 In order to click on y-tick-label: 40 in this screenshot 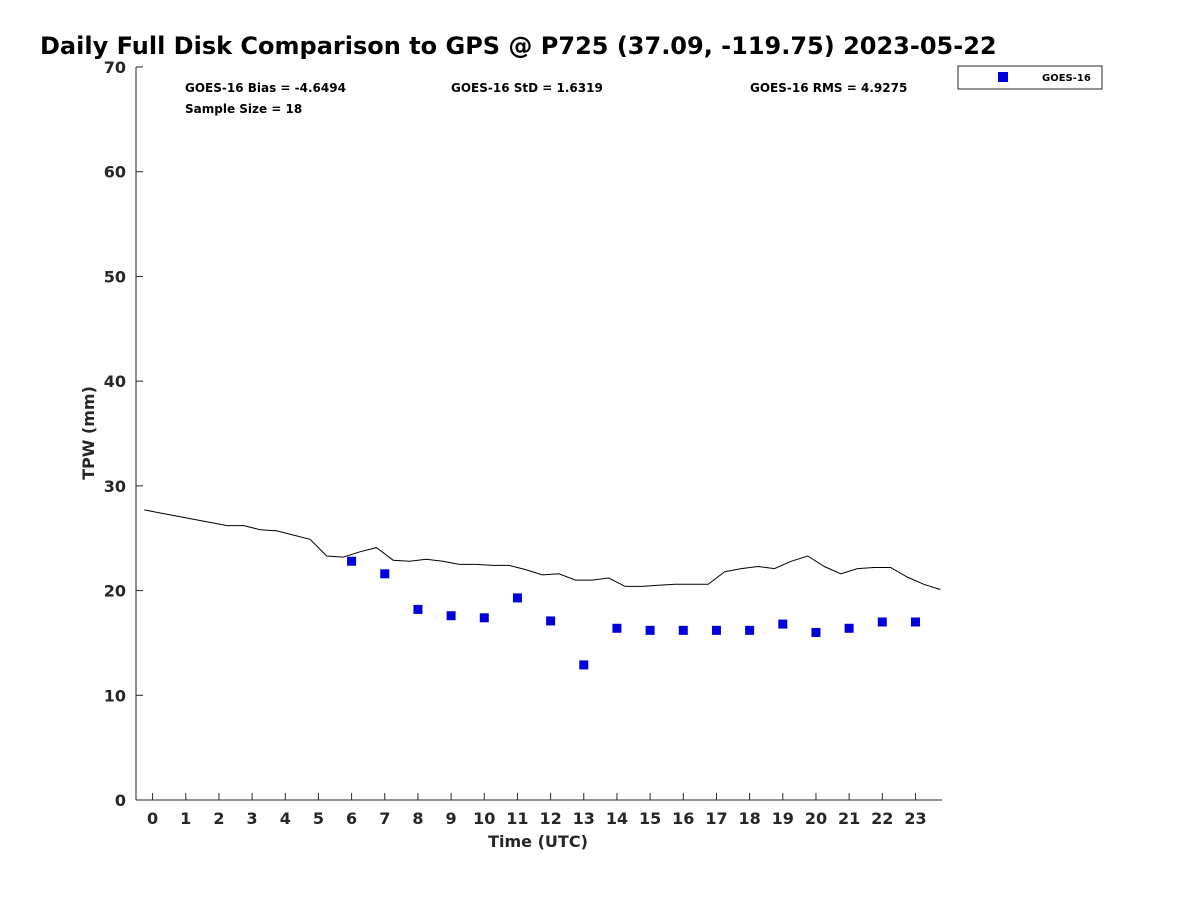, I will do `click(115, 381)`.